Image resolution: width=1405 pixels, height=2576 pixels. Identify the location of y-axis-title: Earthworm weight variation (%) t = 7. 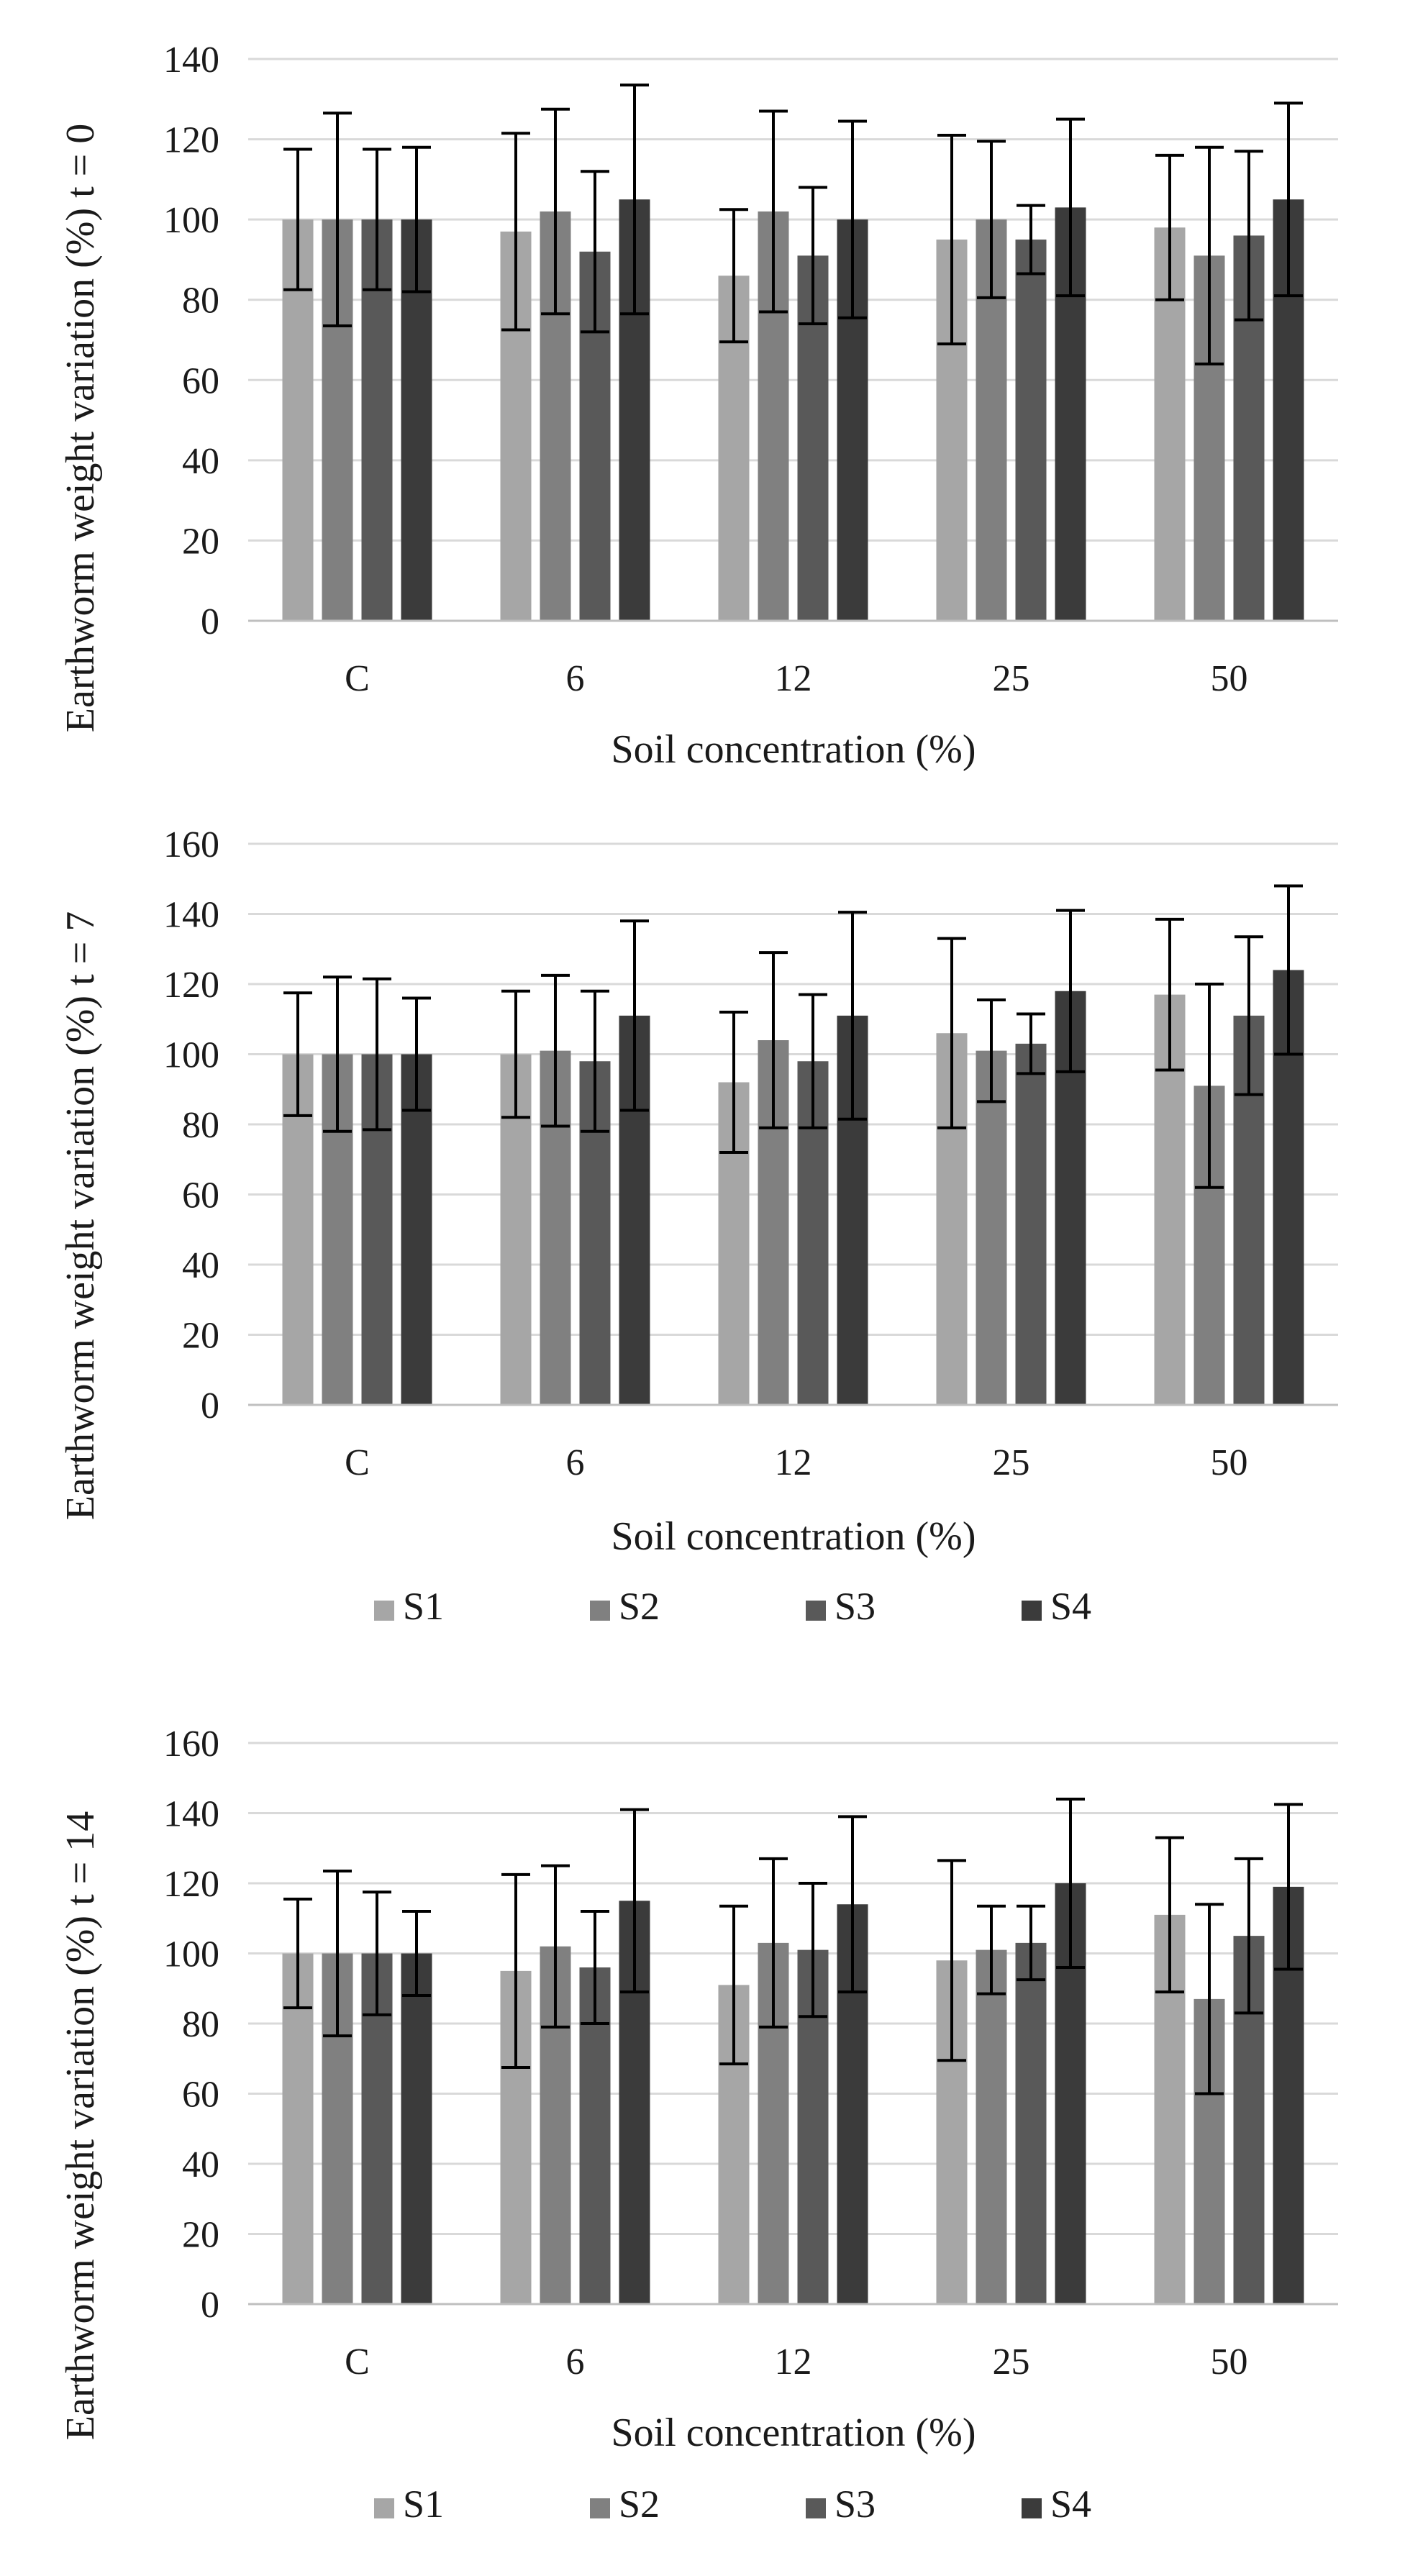
(80, 1215).